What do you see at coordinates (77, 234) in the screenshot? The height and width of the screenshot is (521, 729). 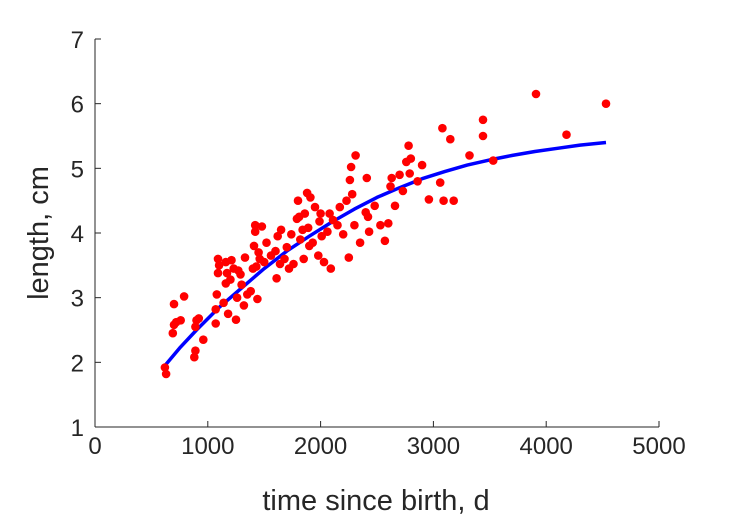 I see `y-tick-label: 4` at bounding box center [77, 234].